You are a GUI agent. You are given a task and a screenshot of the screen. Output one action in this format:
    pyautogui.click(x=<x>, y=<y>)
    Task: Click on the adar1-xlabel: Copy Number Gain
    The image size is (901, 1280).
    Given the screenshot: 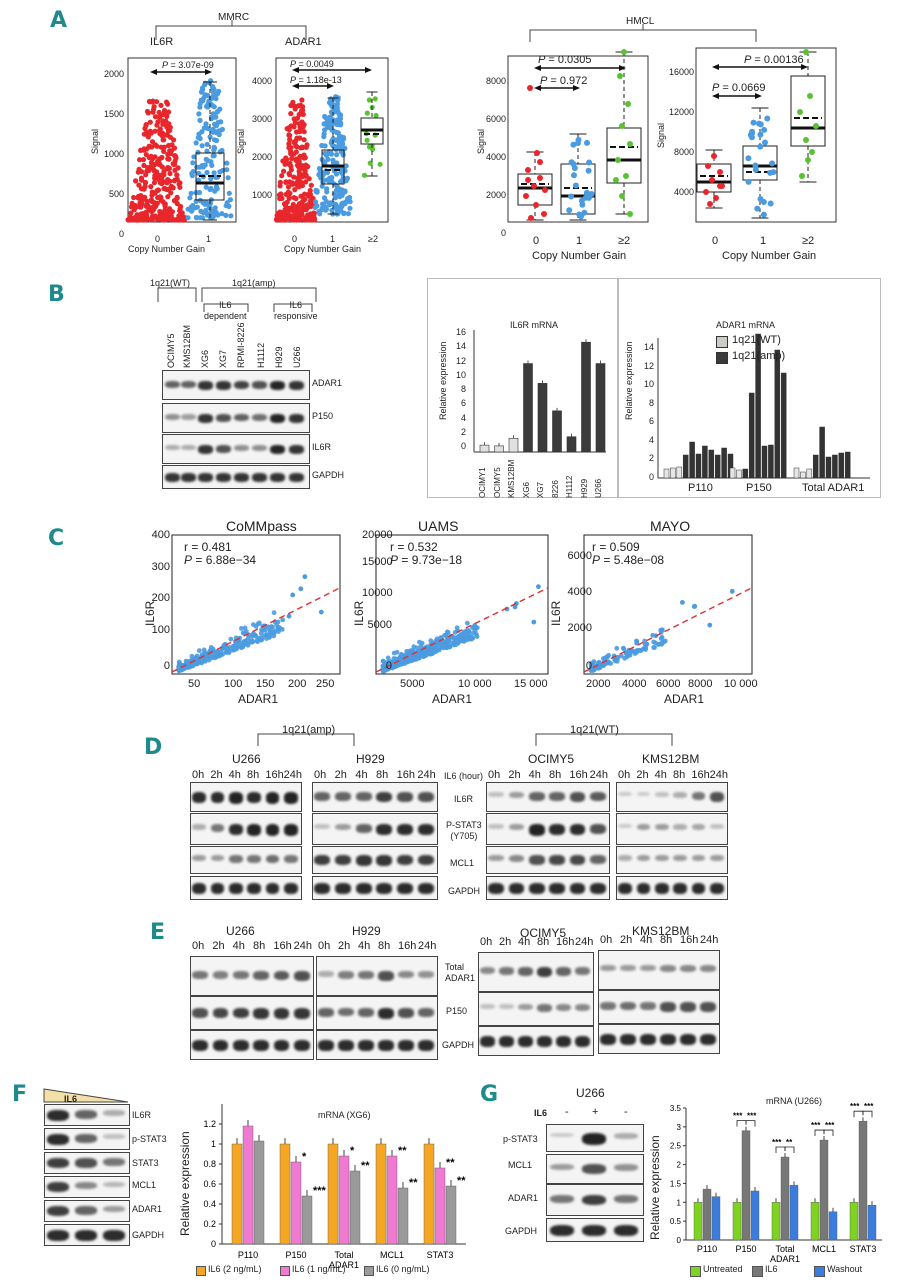 What is the action you would take?
    pyautogui.click(x=323, y=249)
    